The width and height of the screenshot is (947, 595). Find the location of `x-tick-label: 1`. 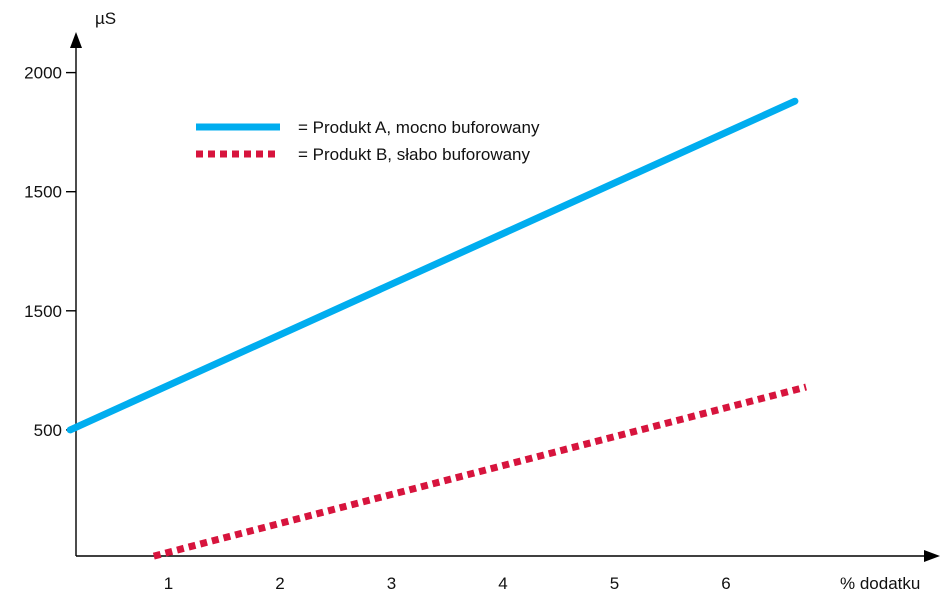

x-tick-label: 1 is located at coordinates (168, 583).